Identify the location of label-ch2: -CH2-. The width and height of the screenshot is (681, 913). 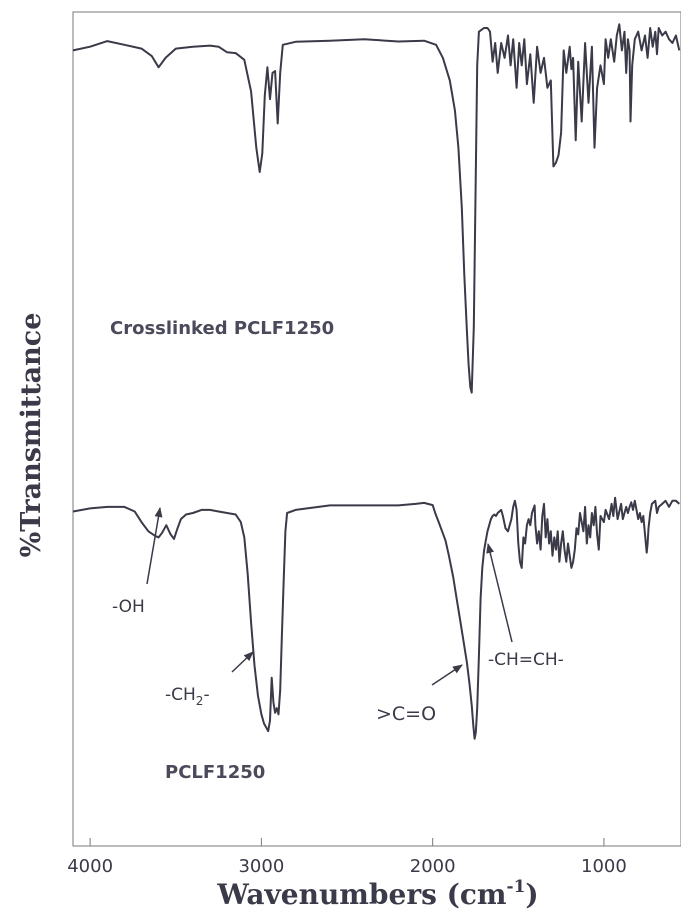
(187, 696).